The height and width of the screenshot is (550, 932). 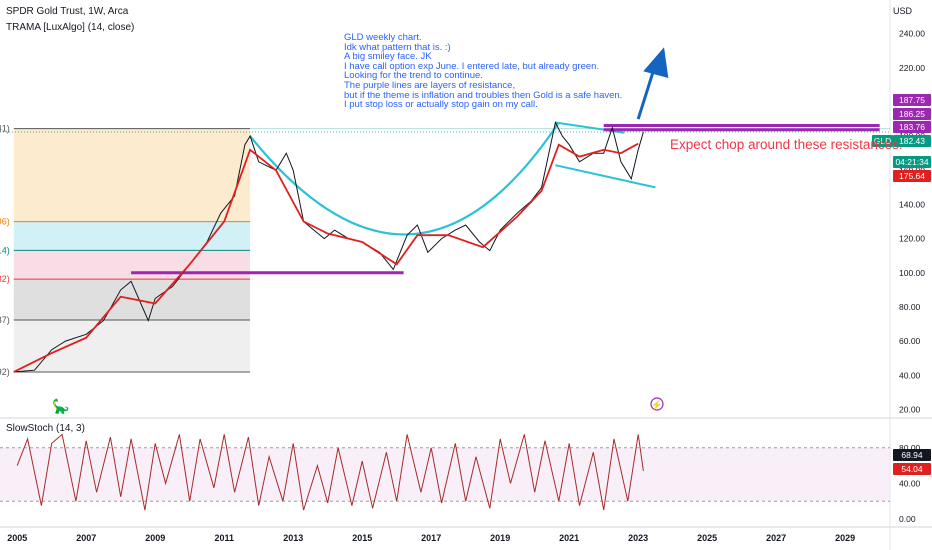 I want to click on fib-level-label: 0.618(96.32), so click(x=5, y=279).